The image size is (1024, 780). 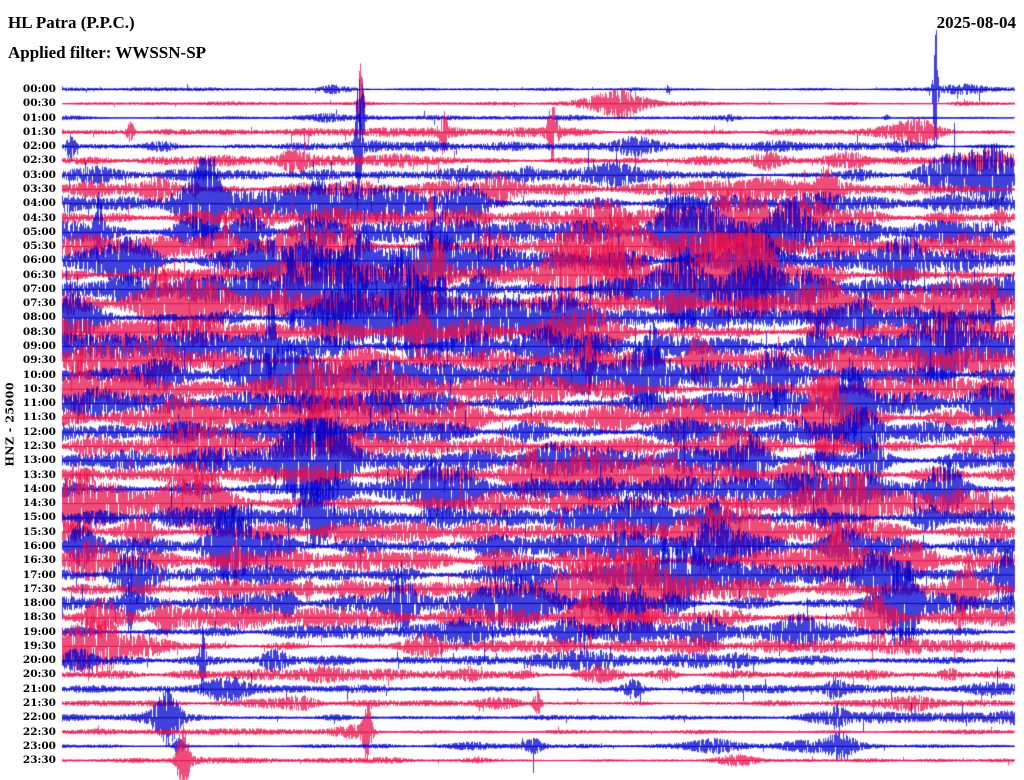 What do you see at coordinates (39, 717) in the screenshot?
I see `time-label: 22:00` at bounding box center [39, 717].